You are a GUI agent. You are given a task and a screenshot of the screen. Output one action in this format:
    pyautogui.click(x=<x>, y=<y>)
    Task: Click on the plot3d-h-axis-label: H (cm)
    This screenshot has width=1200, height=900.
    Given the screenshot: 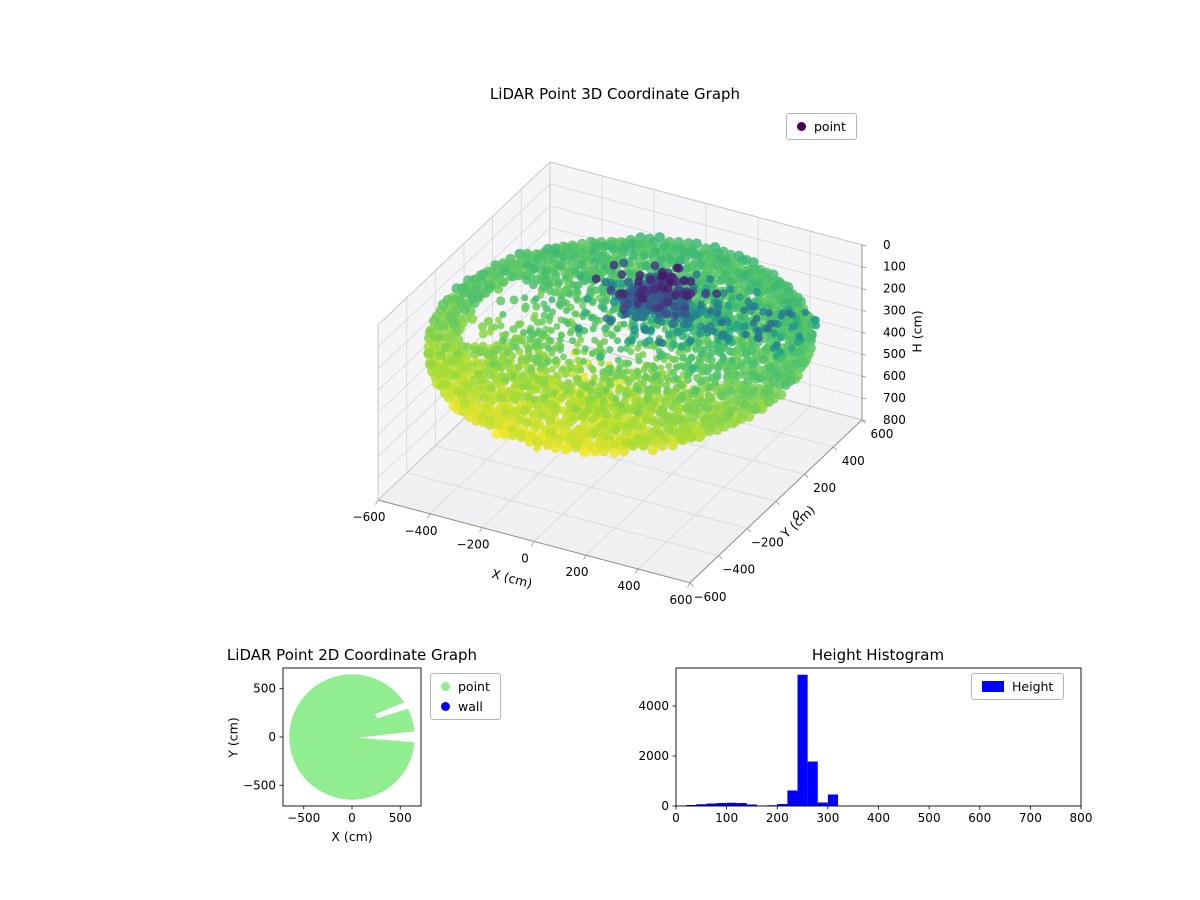 What is the action you would take?
    pyautogui.click(x=917, y=331)
    